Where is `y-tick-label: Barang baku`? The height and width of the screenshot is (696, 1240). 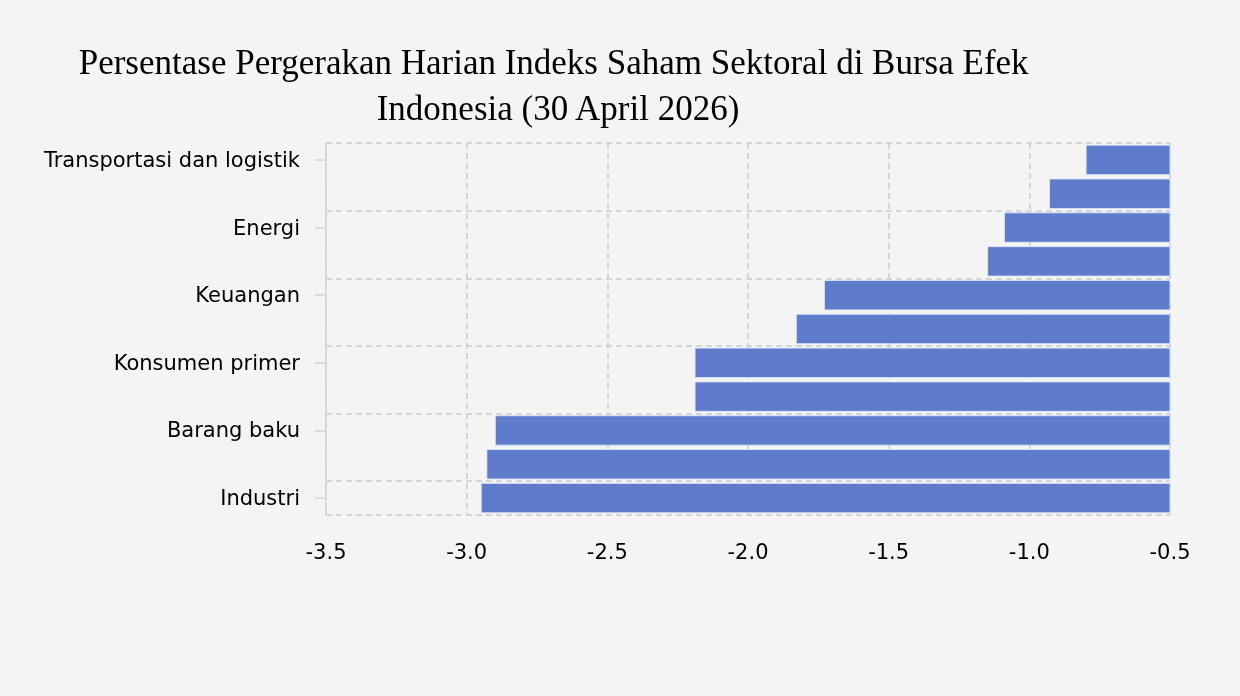 y-tick-label: Barang baku is located at coordinates (233, 430).